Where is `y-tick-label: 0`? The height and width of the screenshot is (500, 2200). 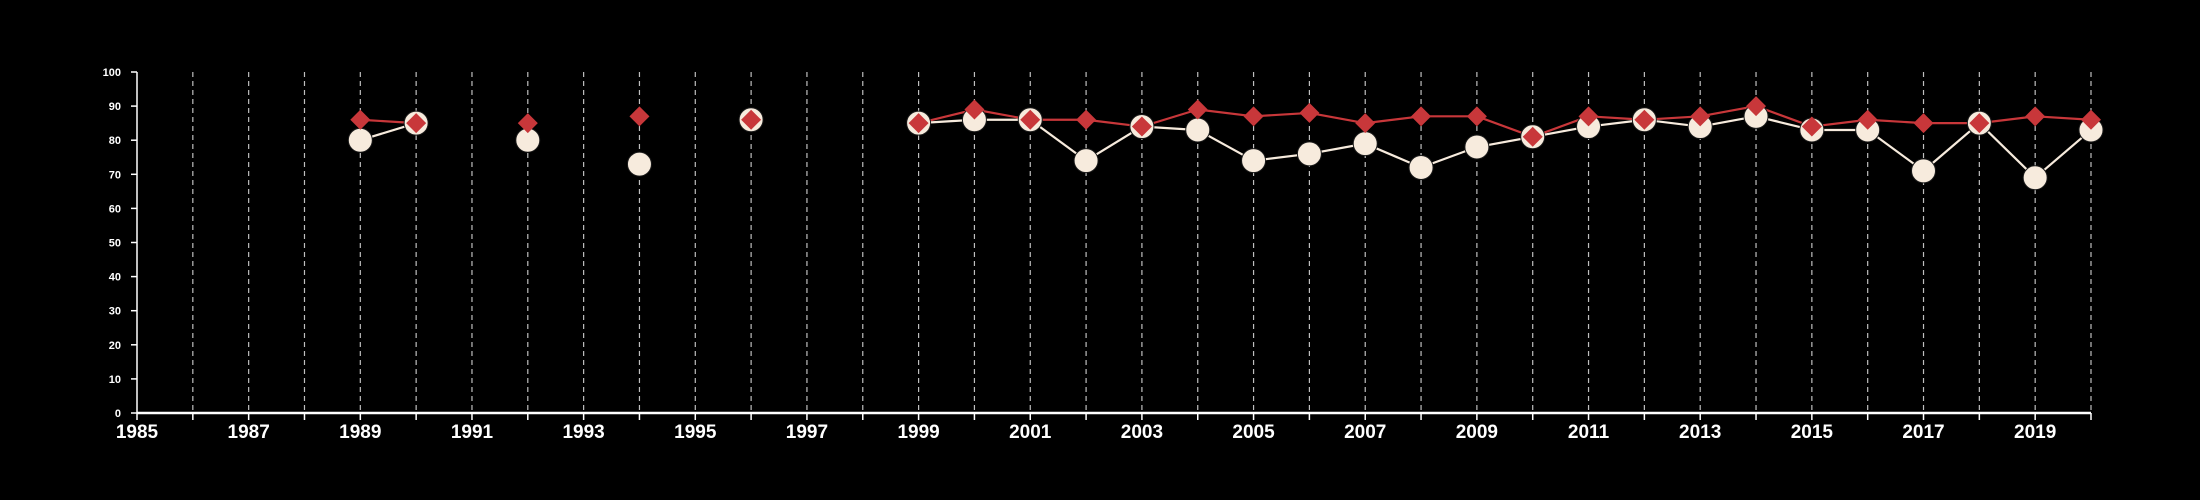
y-tick-label: 0 is located at coordinates (118, 414).